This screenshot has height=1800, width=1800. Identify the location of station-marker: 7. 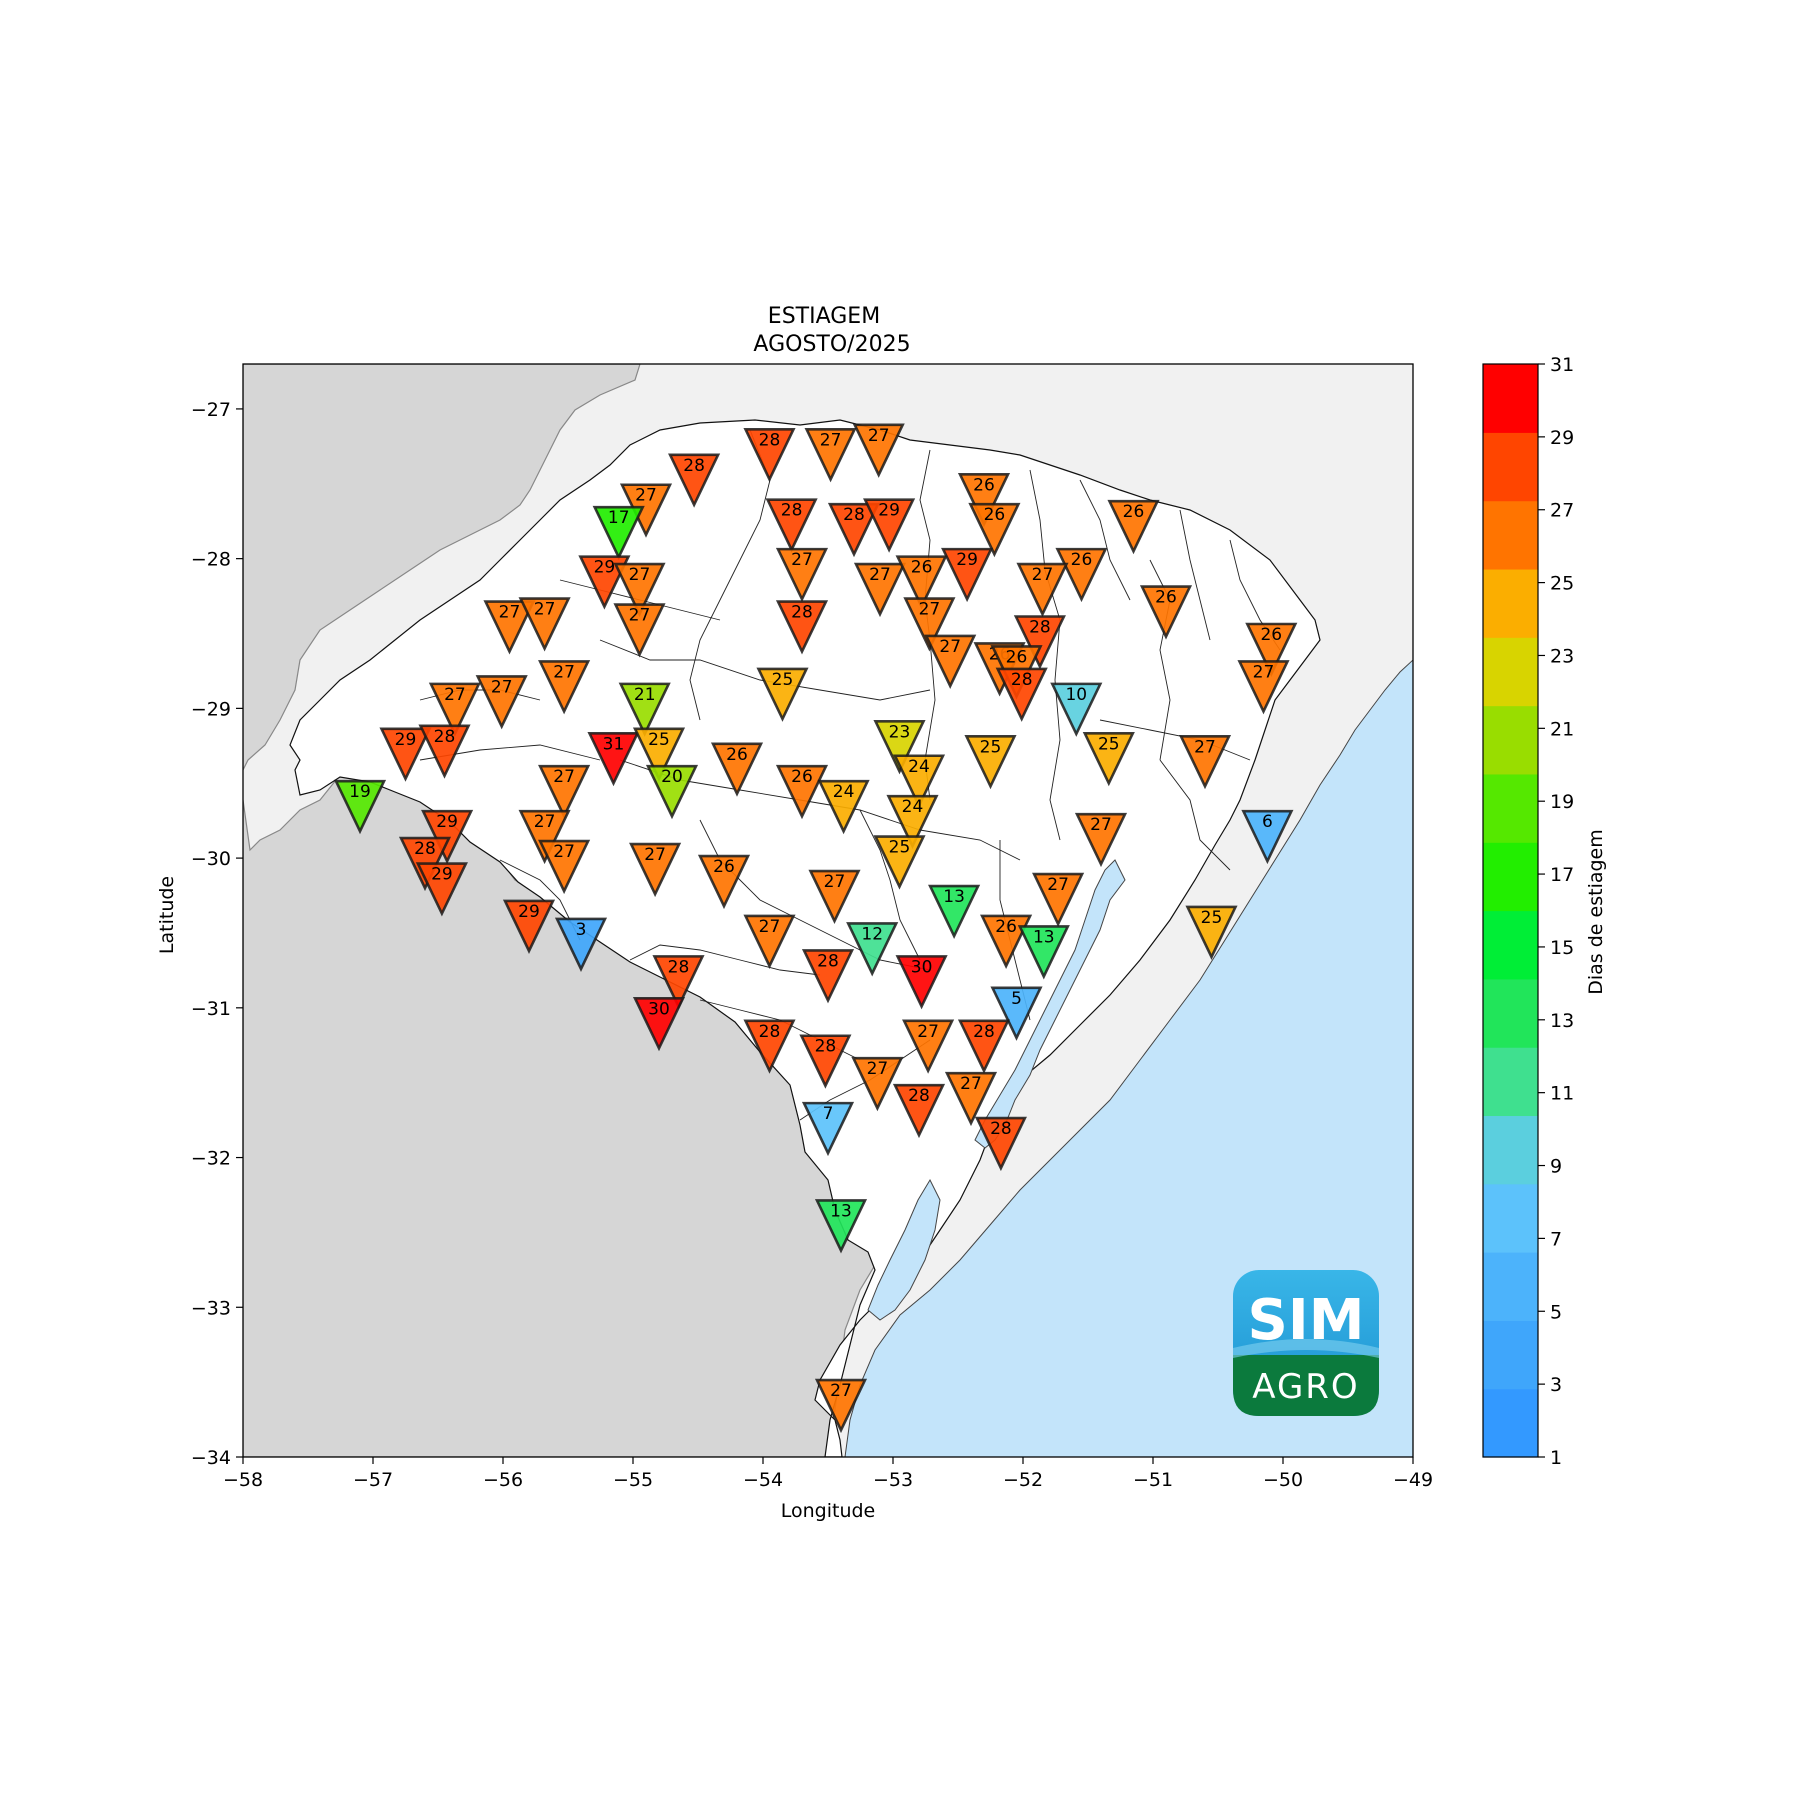
(828, 1129).